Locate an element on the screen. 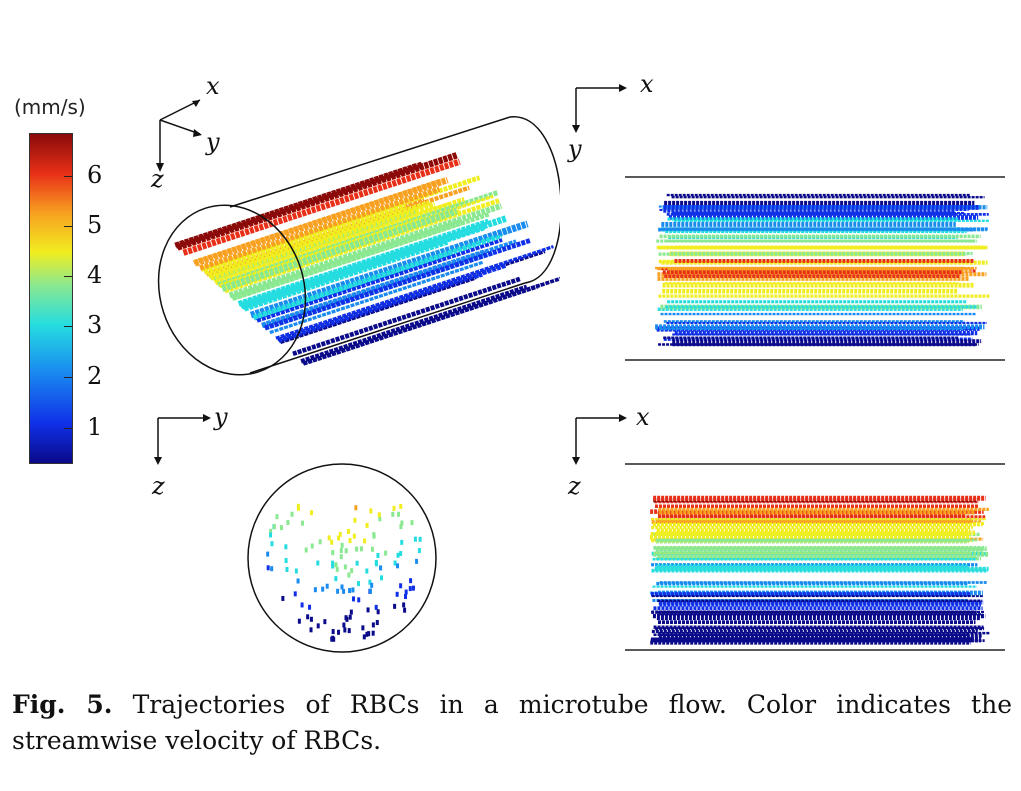 The width and height of the screenshot is (1021, 791). colorbar-tick-label: 2 is located at coordinates (95, 376).